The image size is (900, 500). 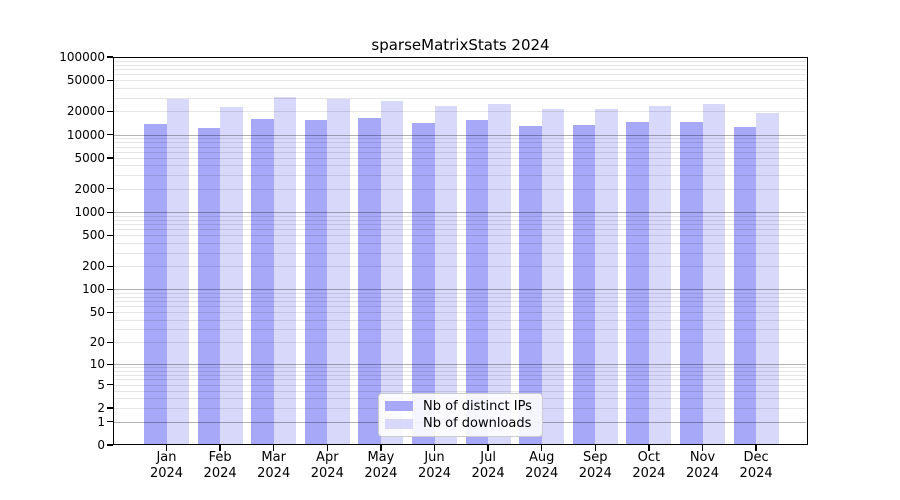 What do you see at coordinates (285, 270) in the screenshot?
I see `bar-downloads-mar` at bounding box center [285, 270].